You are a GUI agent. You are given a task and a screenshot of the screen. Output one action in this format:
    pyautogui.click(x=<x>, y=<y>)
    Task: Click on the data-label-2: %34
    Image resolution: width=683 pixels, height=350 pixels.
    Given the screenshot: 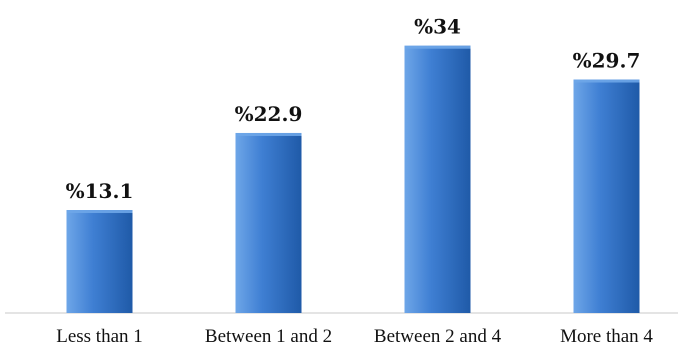 What is the action you would take?
    pyautogui.click(x=437, y=27)
    